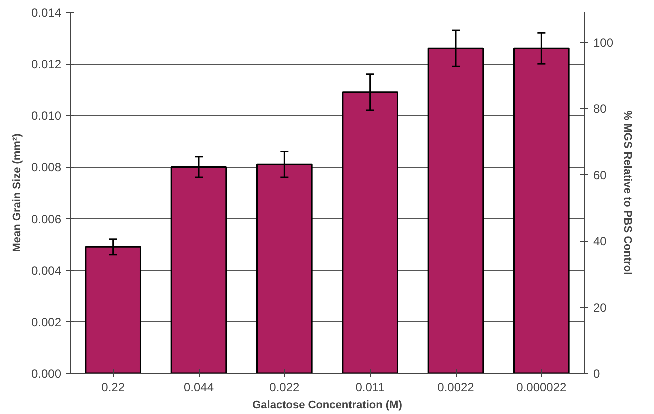 This screenshot has height=414, width=654. I want to click on y-tick-label: 0.010, so click(46, 116).